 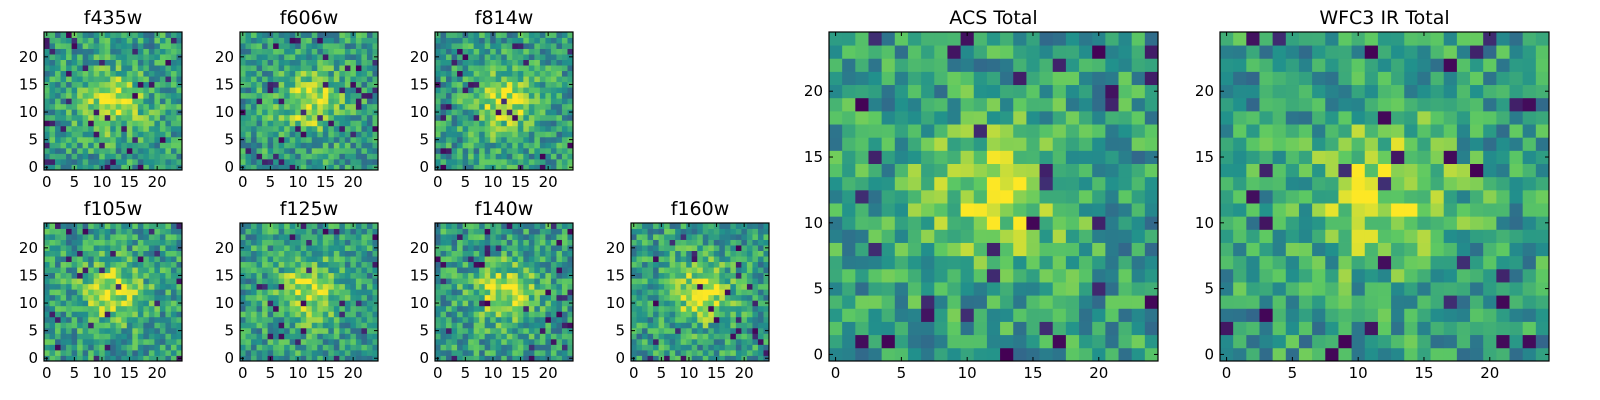 What do you see at coordinates (243, 373) in the screenshot?
I see `x-tick-label: 0` at bounding box center [243, 373].